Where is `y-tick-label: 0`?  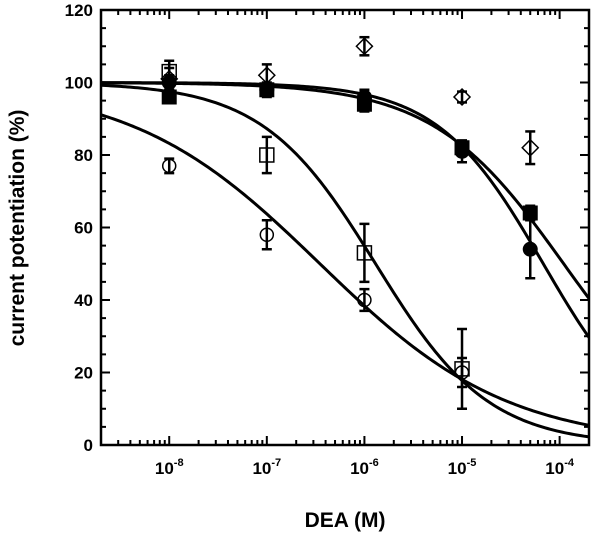 y-tick-label: 0 is located at coordinates (88, 445).